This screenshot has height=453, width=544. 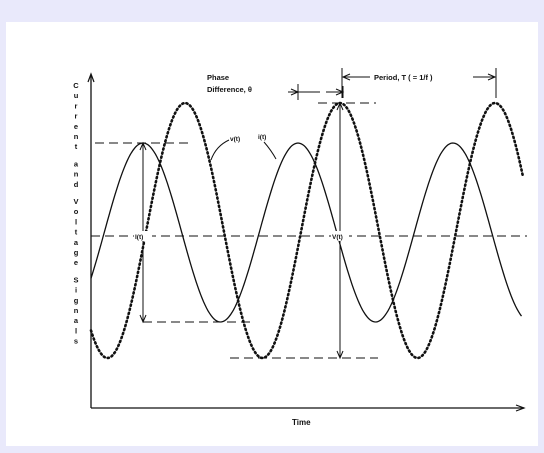 I want to click on y-axis-label-letter: s, so click(x=76, y=341).